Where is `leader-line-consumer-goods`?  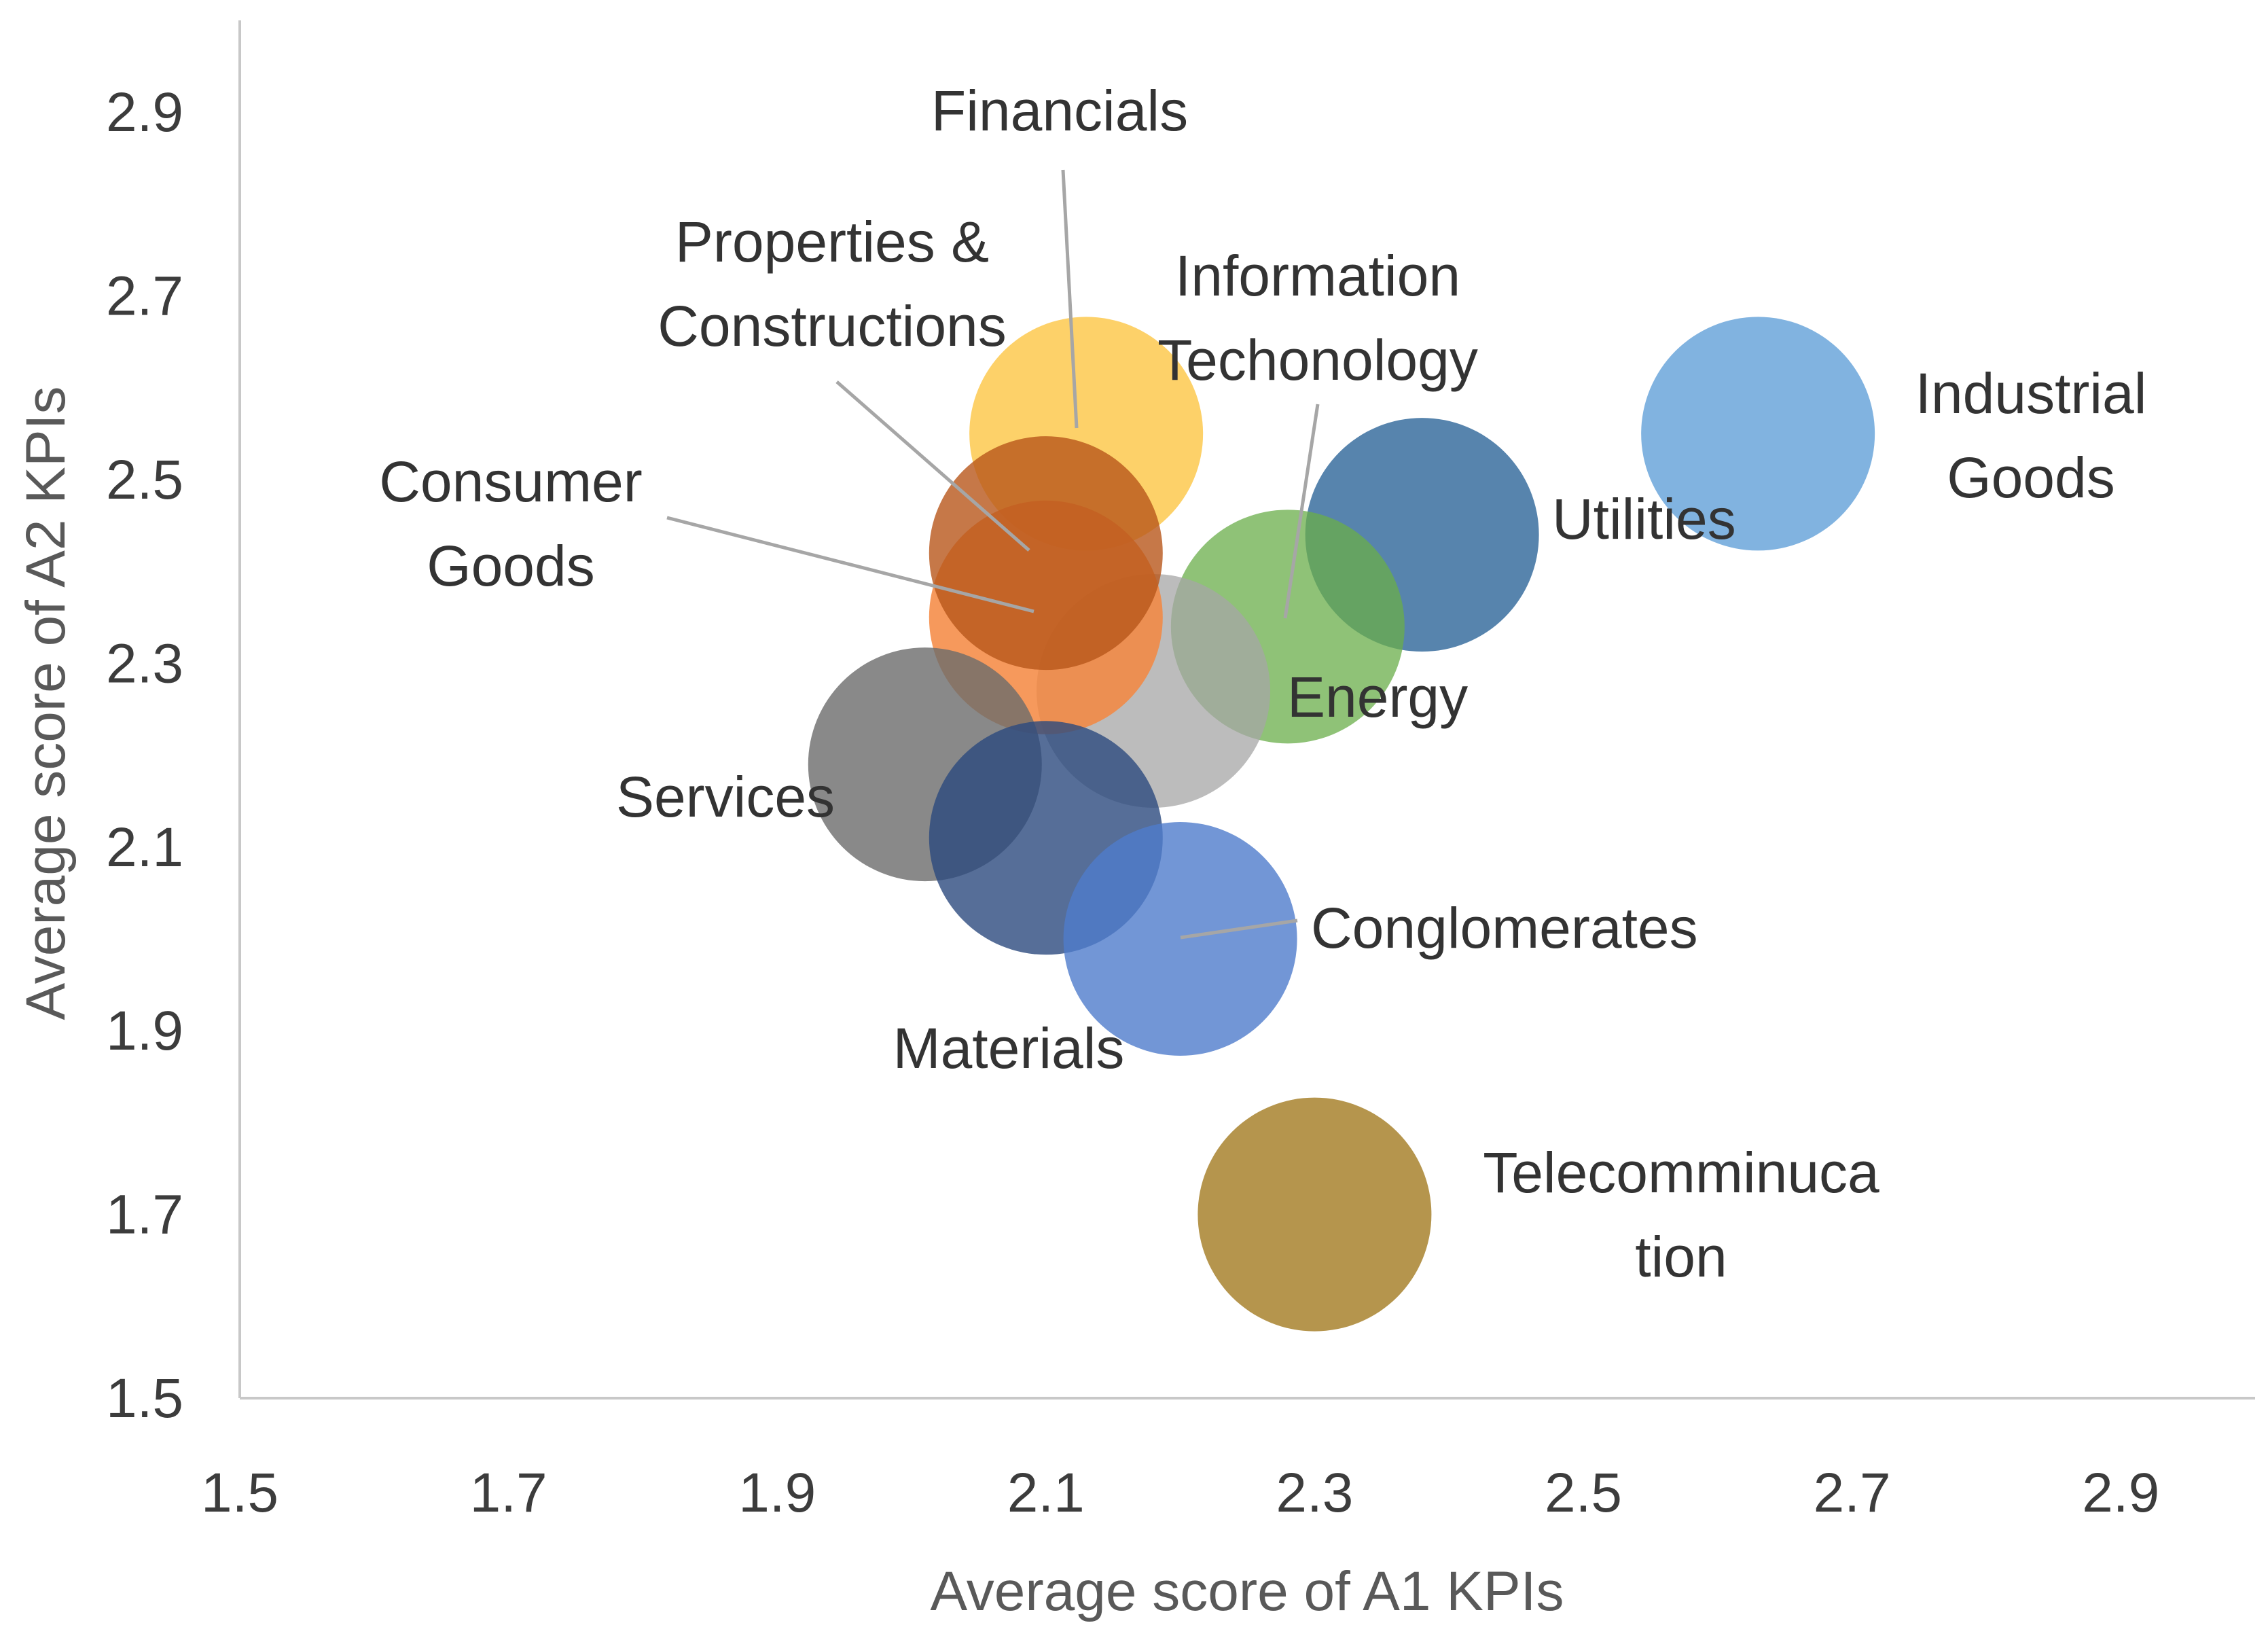 leader-line-consumer-goods is located at coordinates (850, 564).